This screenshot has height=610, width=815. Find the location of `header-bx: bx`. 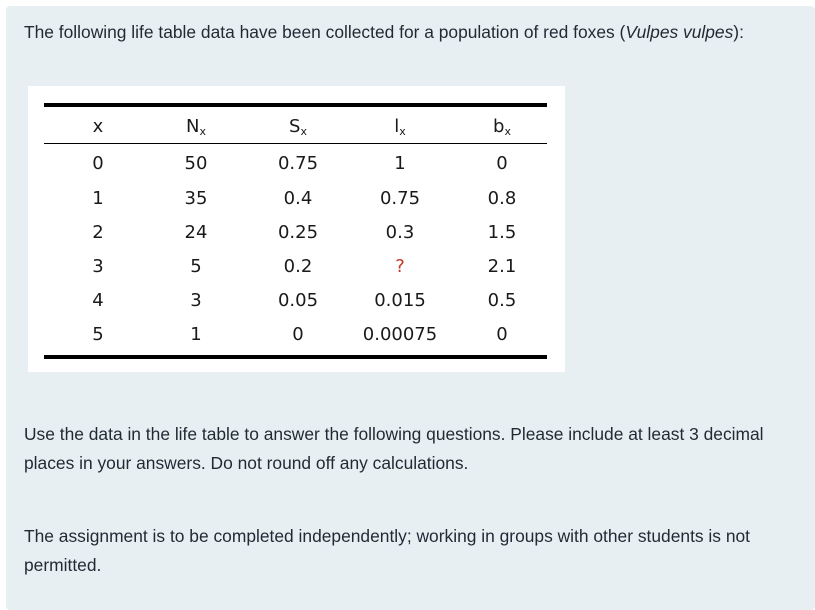

header-bx: bx is located at coordinates (502, 127).